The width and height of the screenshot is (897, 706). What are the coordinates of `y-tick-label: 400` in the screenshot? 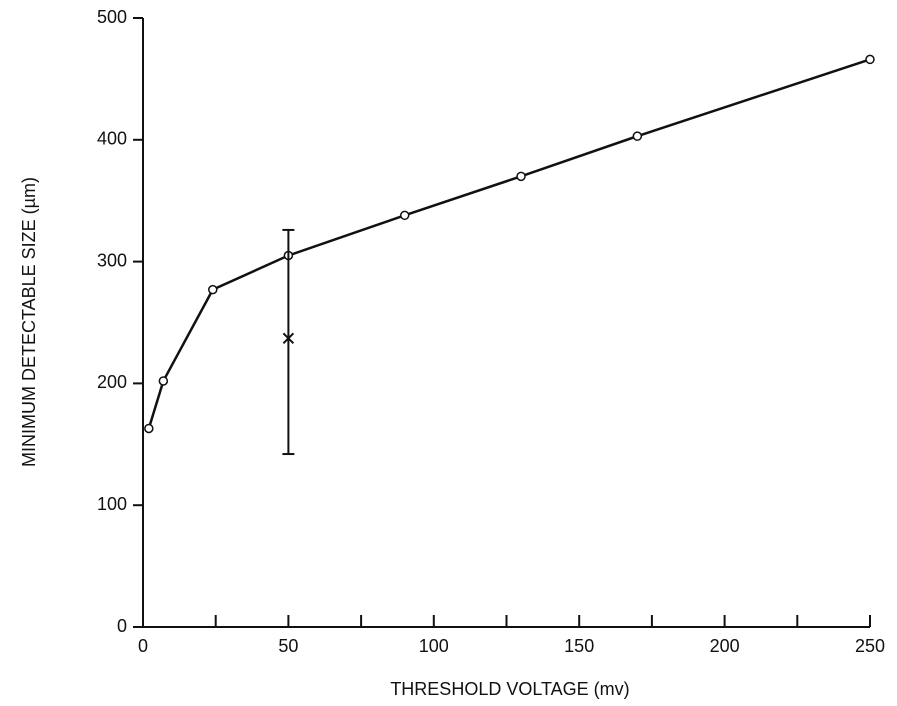 It's located at (112, 139).